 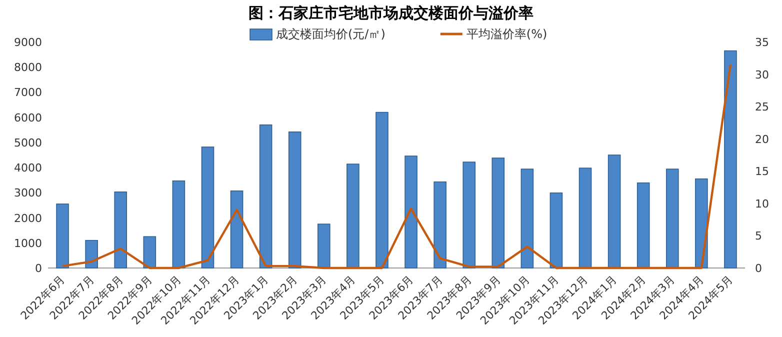 What do you see at coordinates (758, 268) in the screenshot?
I see `y2-tick-label: 0` at bounding box center [758, 268].